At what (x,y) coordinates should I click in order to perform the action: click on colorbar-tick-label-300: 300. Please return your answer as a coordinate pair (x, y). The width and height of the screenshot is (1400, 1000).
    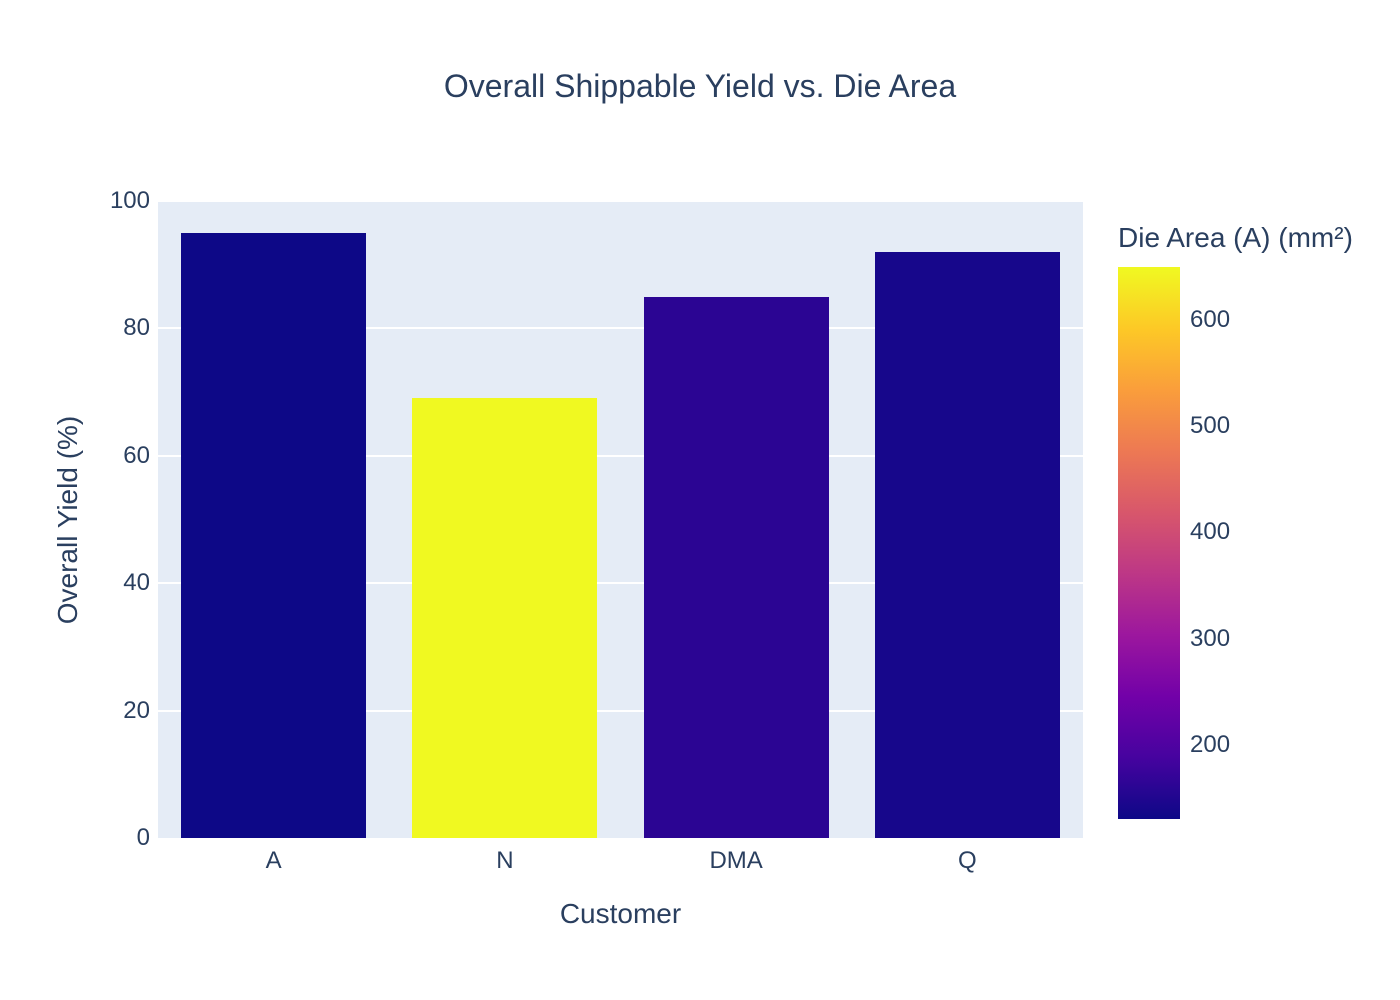
    Looking at the image, I should click on (1210, 638).